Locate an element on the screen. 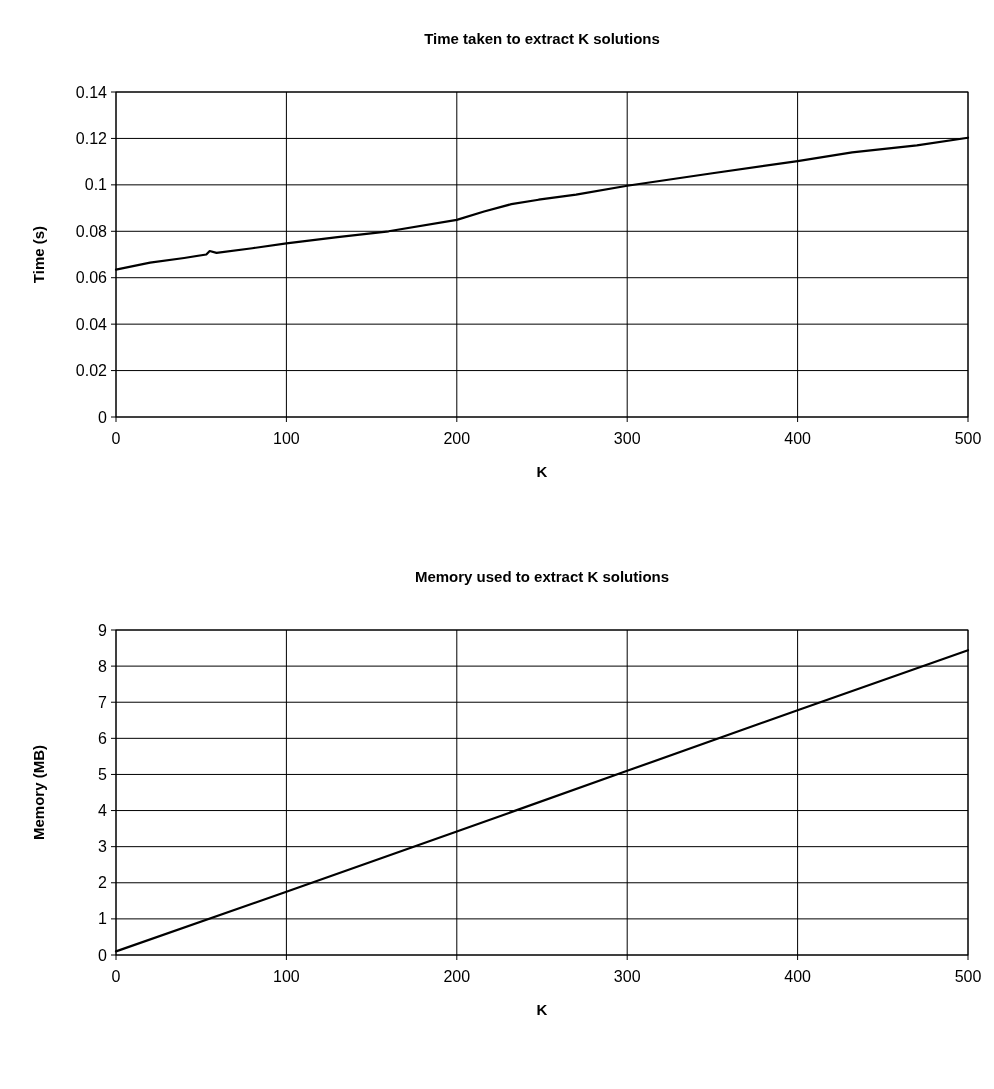 This screenshot has height=1089, width=994. chart-title: Memory used to extract K solutions is located at coordinates (542, 576).